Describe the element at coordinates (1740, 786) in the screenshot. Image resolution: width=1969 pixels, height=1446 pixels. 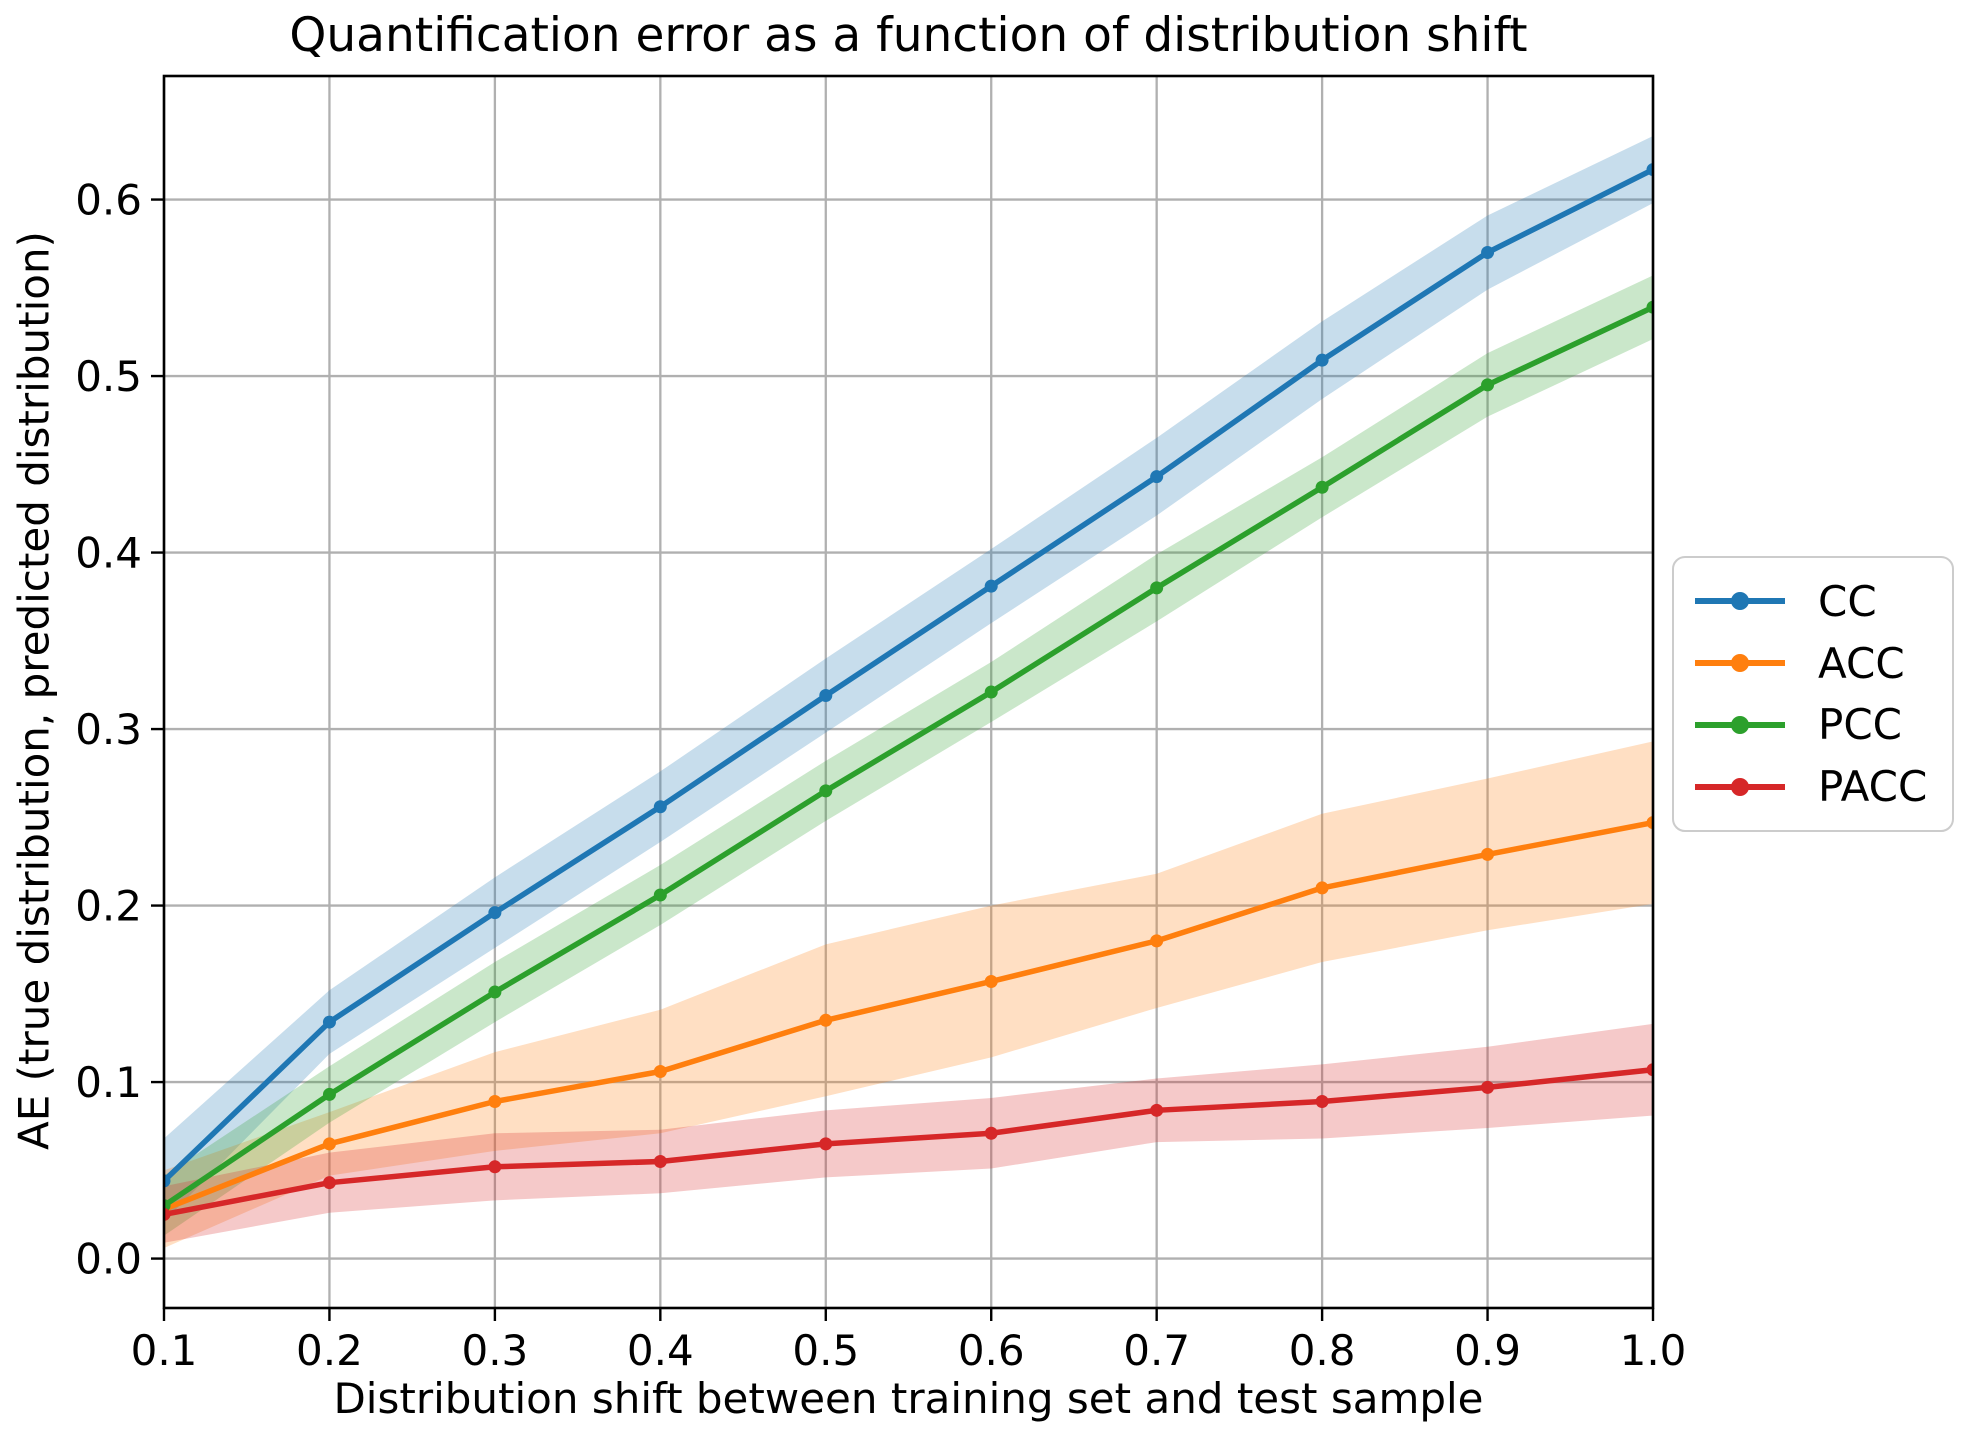
I see `pacc-line-swatch-icon` at that location.